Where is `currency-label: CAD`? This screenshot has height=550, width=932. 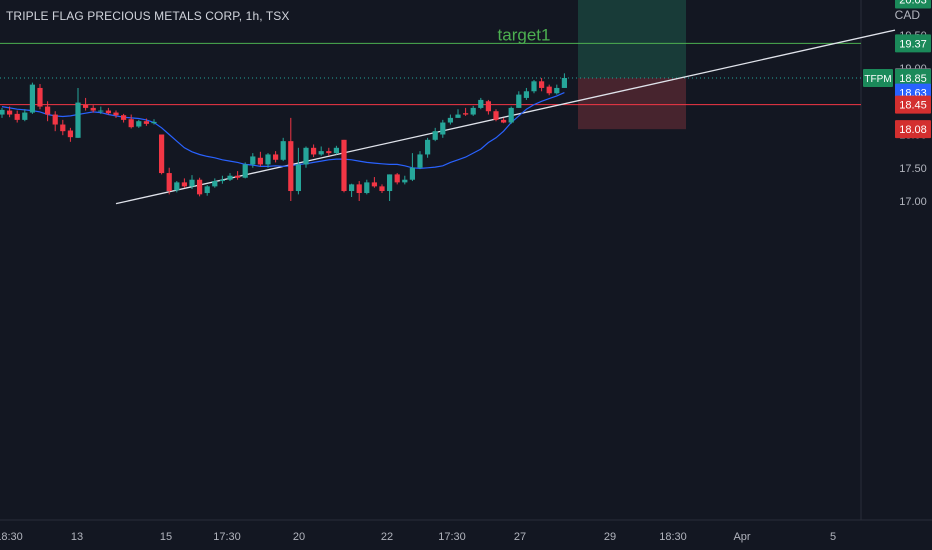
currency-label: CAD is located at coordinates (907, 15).